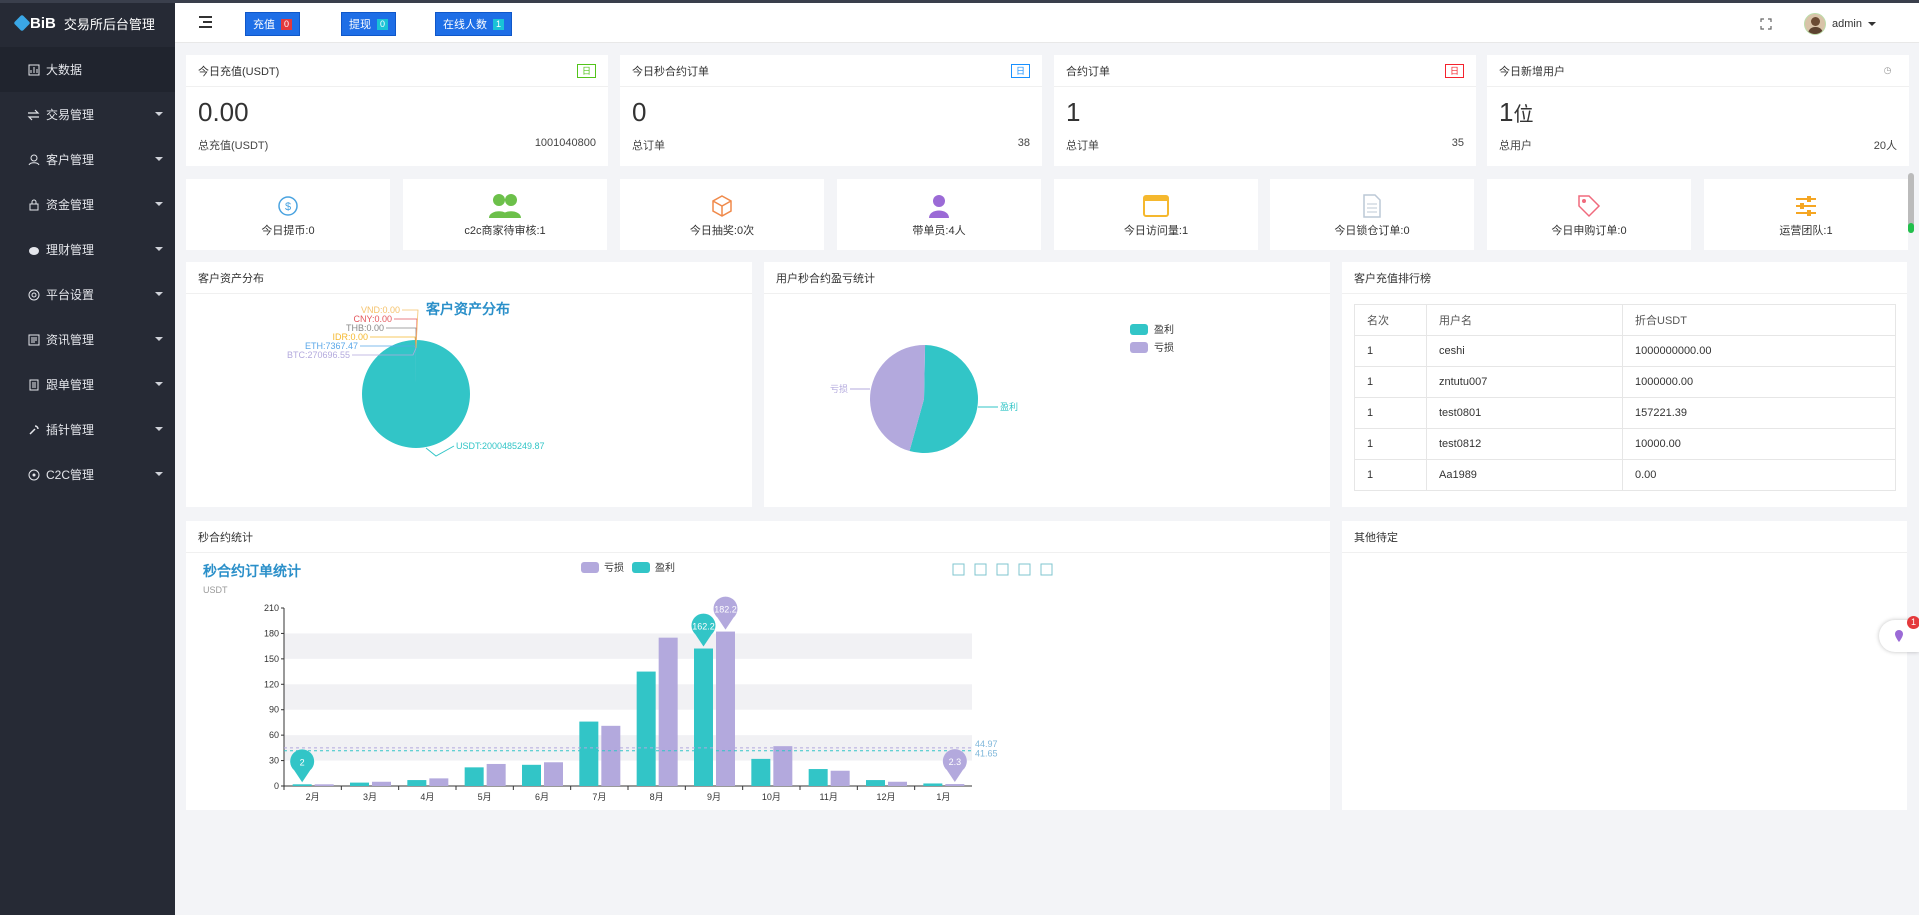 This screenshot has width=1919, height=915. Describe the element at coordinates (1515, 146) in the screenshot. I see `stat-footer-label: 总用户` at that location.